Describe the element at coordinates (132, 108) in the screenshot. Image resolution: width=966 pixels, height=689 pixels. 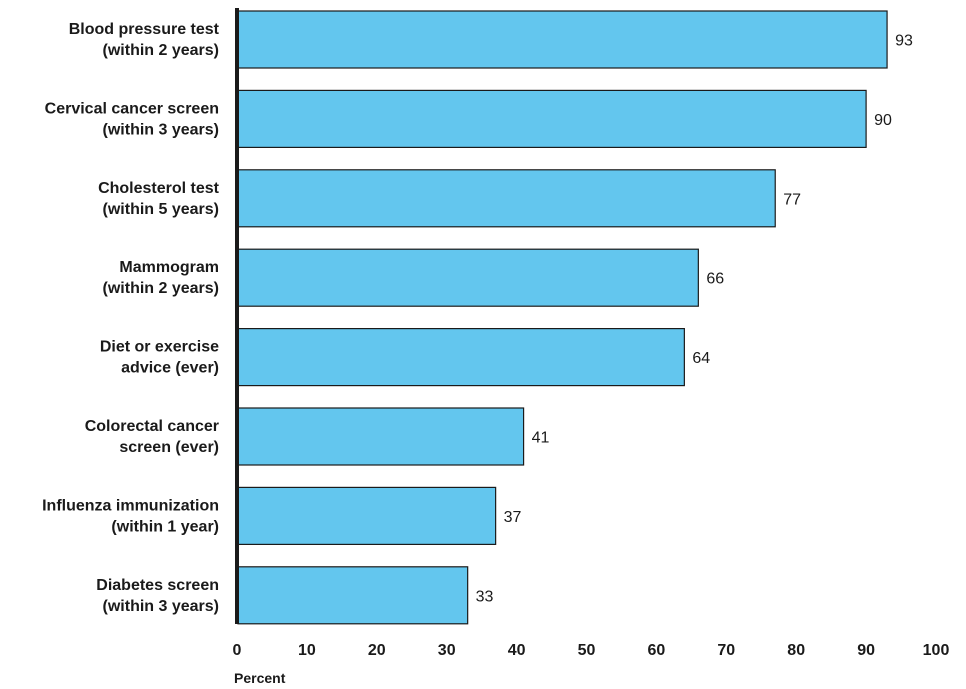
I see `category-label: Cervical cancer screen` at that location.